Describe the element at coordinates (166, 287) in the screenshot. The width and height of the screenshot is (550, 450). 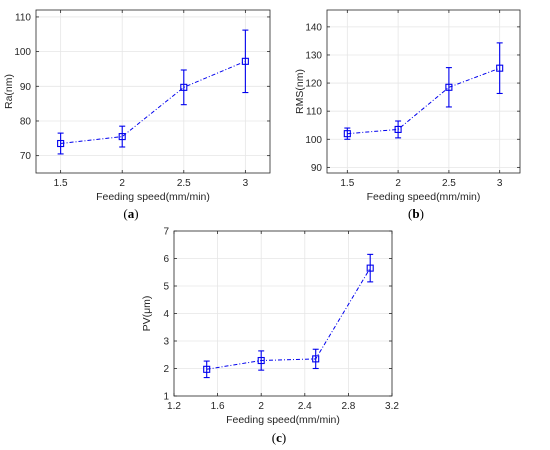
I see `y-tick-label: 5` at that location.